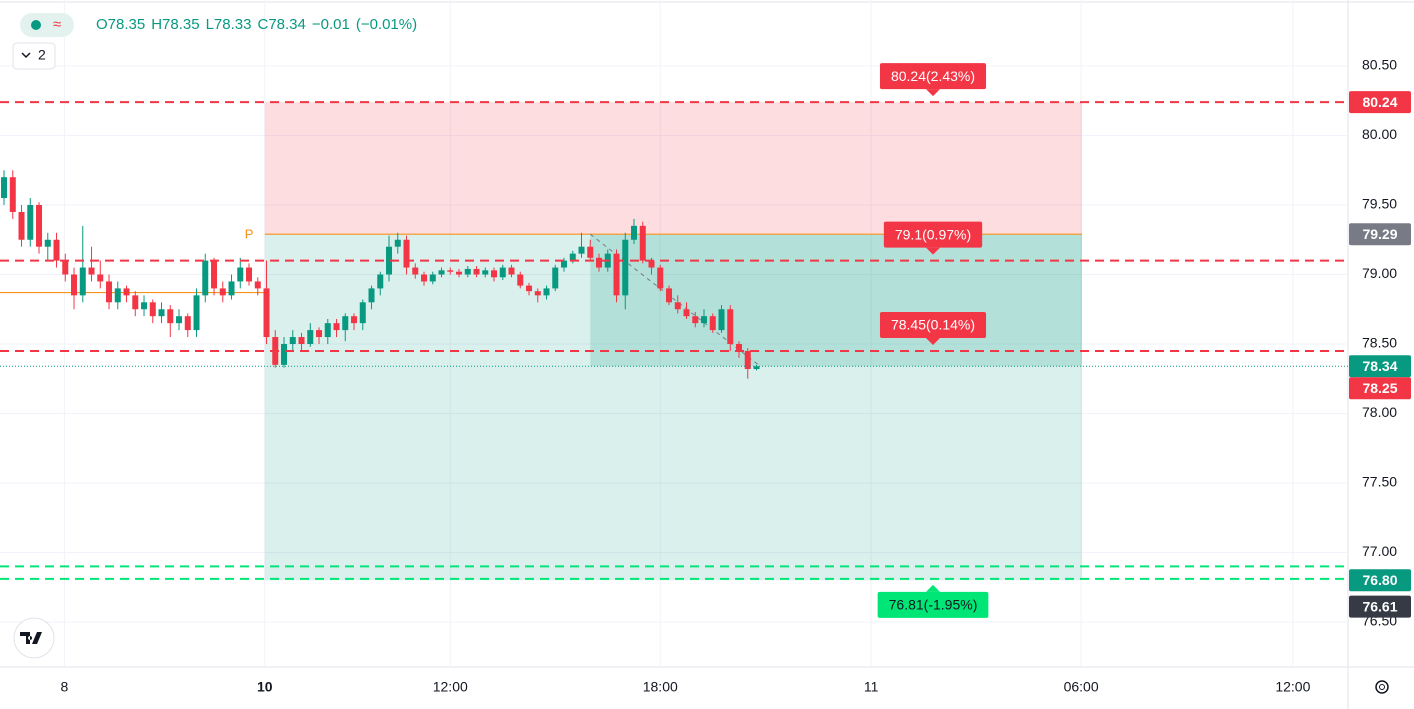 The height and width of the screenshot is (709, 1414). What do you see at coordinates (1379, 273) in the screenshot?
I see `y-tick-label: 79.00` at bounding box center [1379, 273].